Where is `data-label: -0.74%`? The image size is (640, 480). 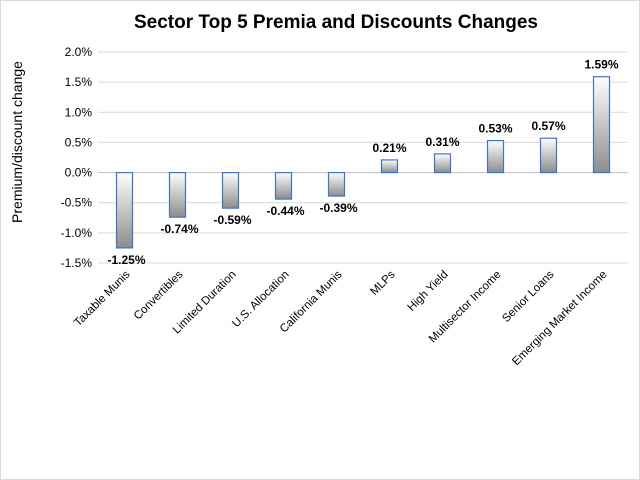 data-label: -0.74% is located at coordinates (179, 229).